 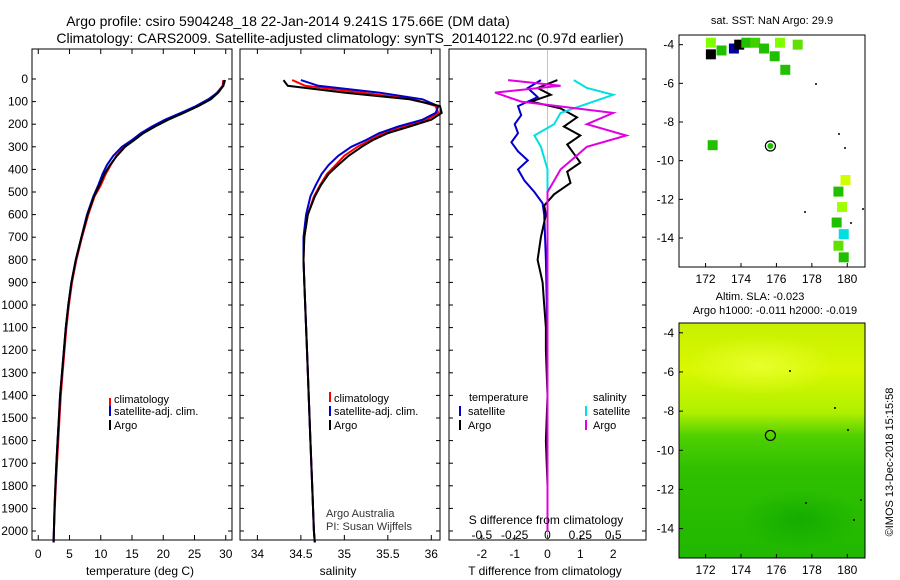 What do you see at coordinates (301, 554) in the screenshot?
I see `x-tick-label: 34.5` at bounding box center [301, 554].